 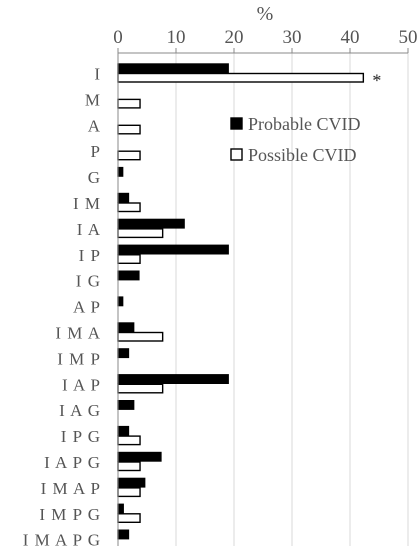 What do you see at coordinates (350, 37) in the screenshot?
I see `x-tick-label: 40` at bounding box center [350, 37].